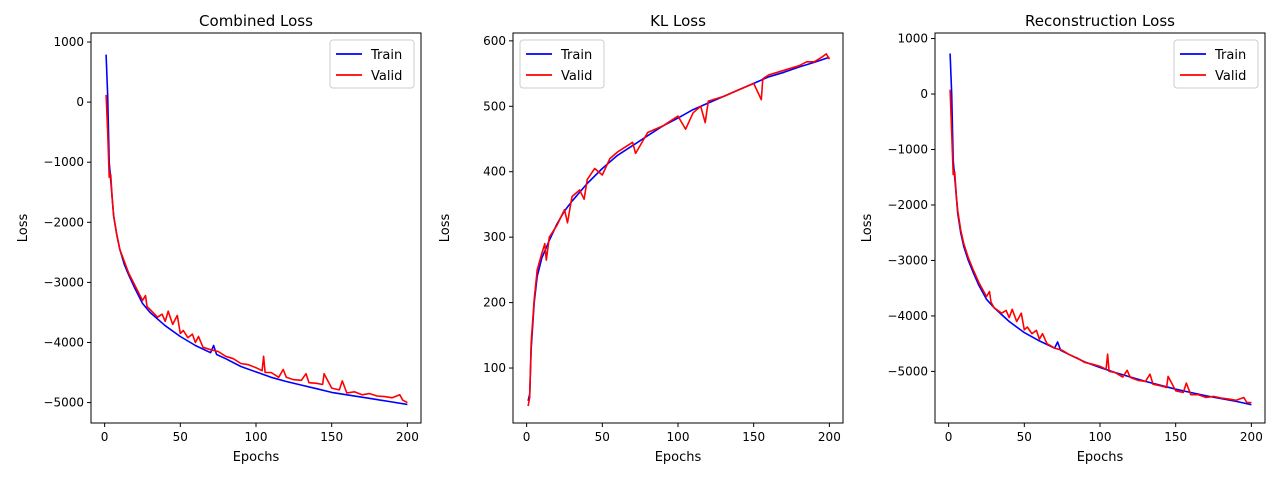  I want to click on y-tick-label: 300, so click(494, 237).